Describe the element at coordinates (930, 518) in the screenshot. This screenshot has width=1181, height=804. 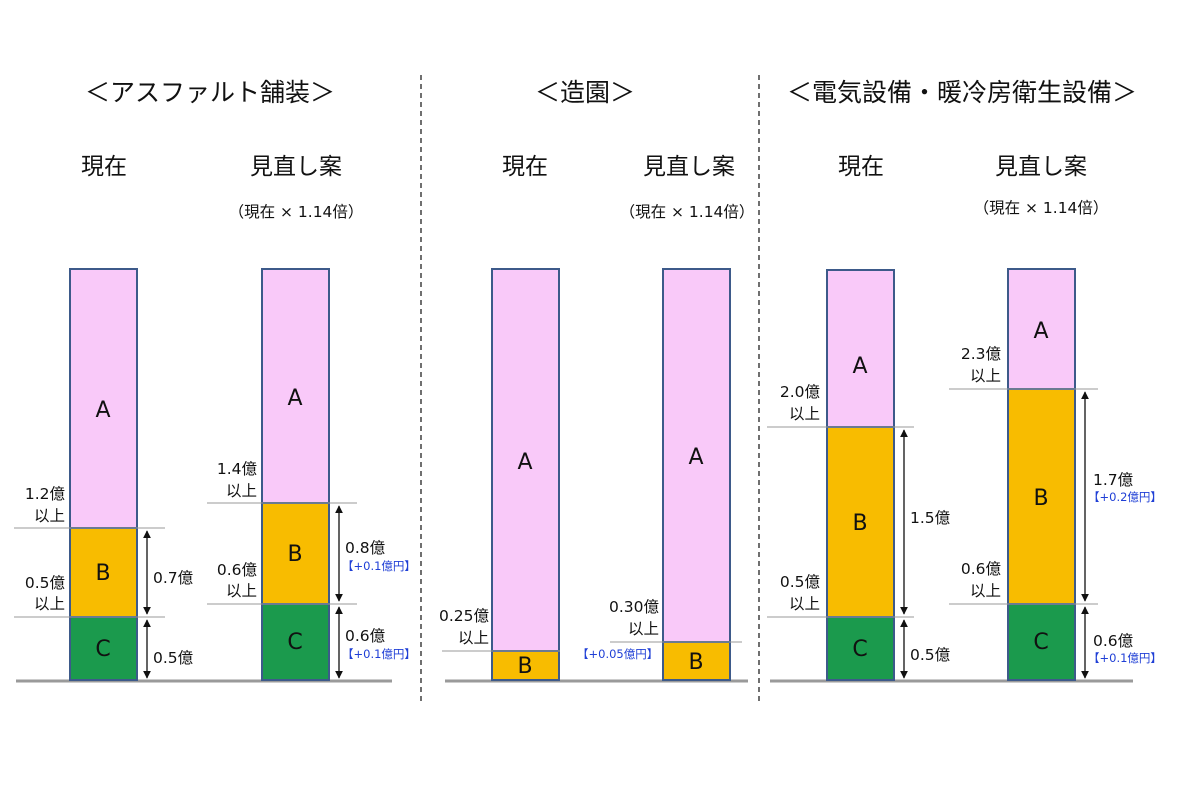
I see `span-value: 1.5億` at that location.